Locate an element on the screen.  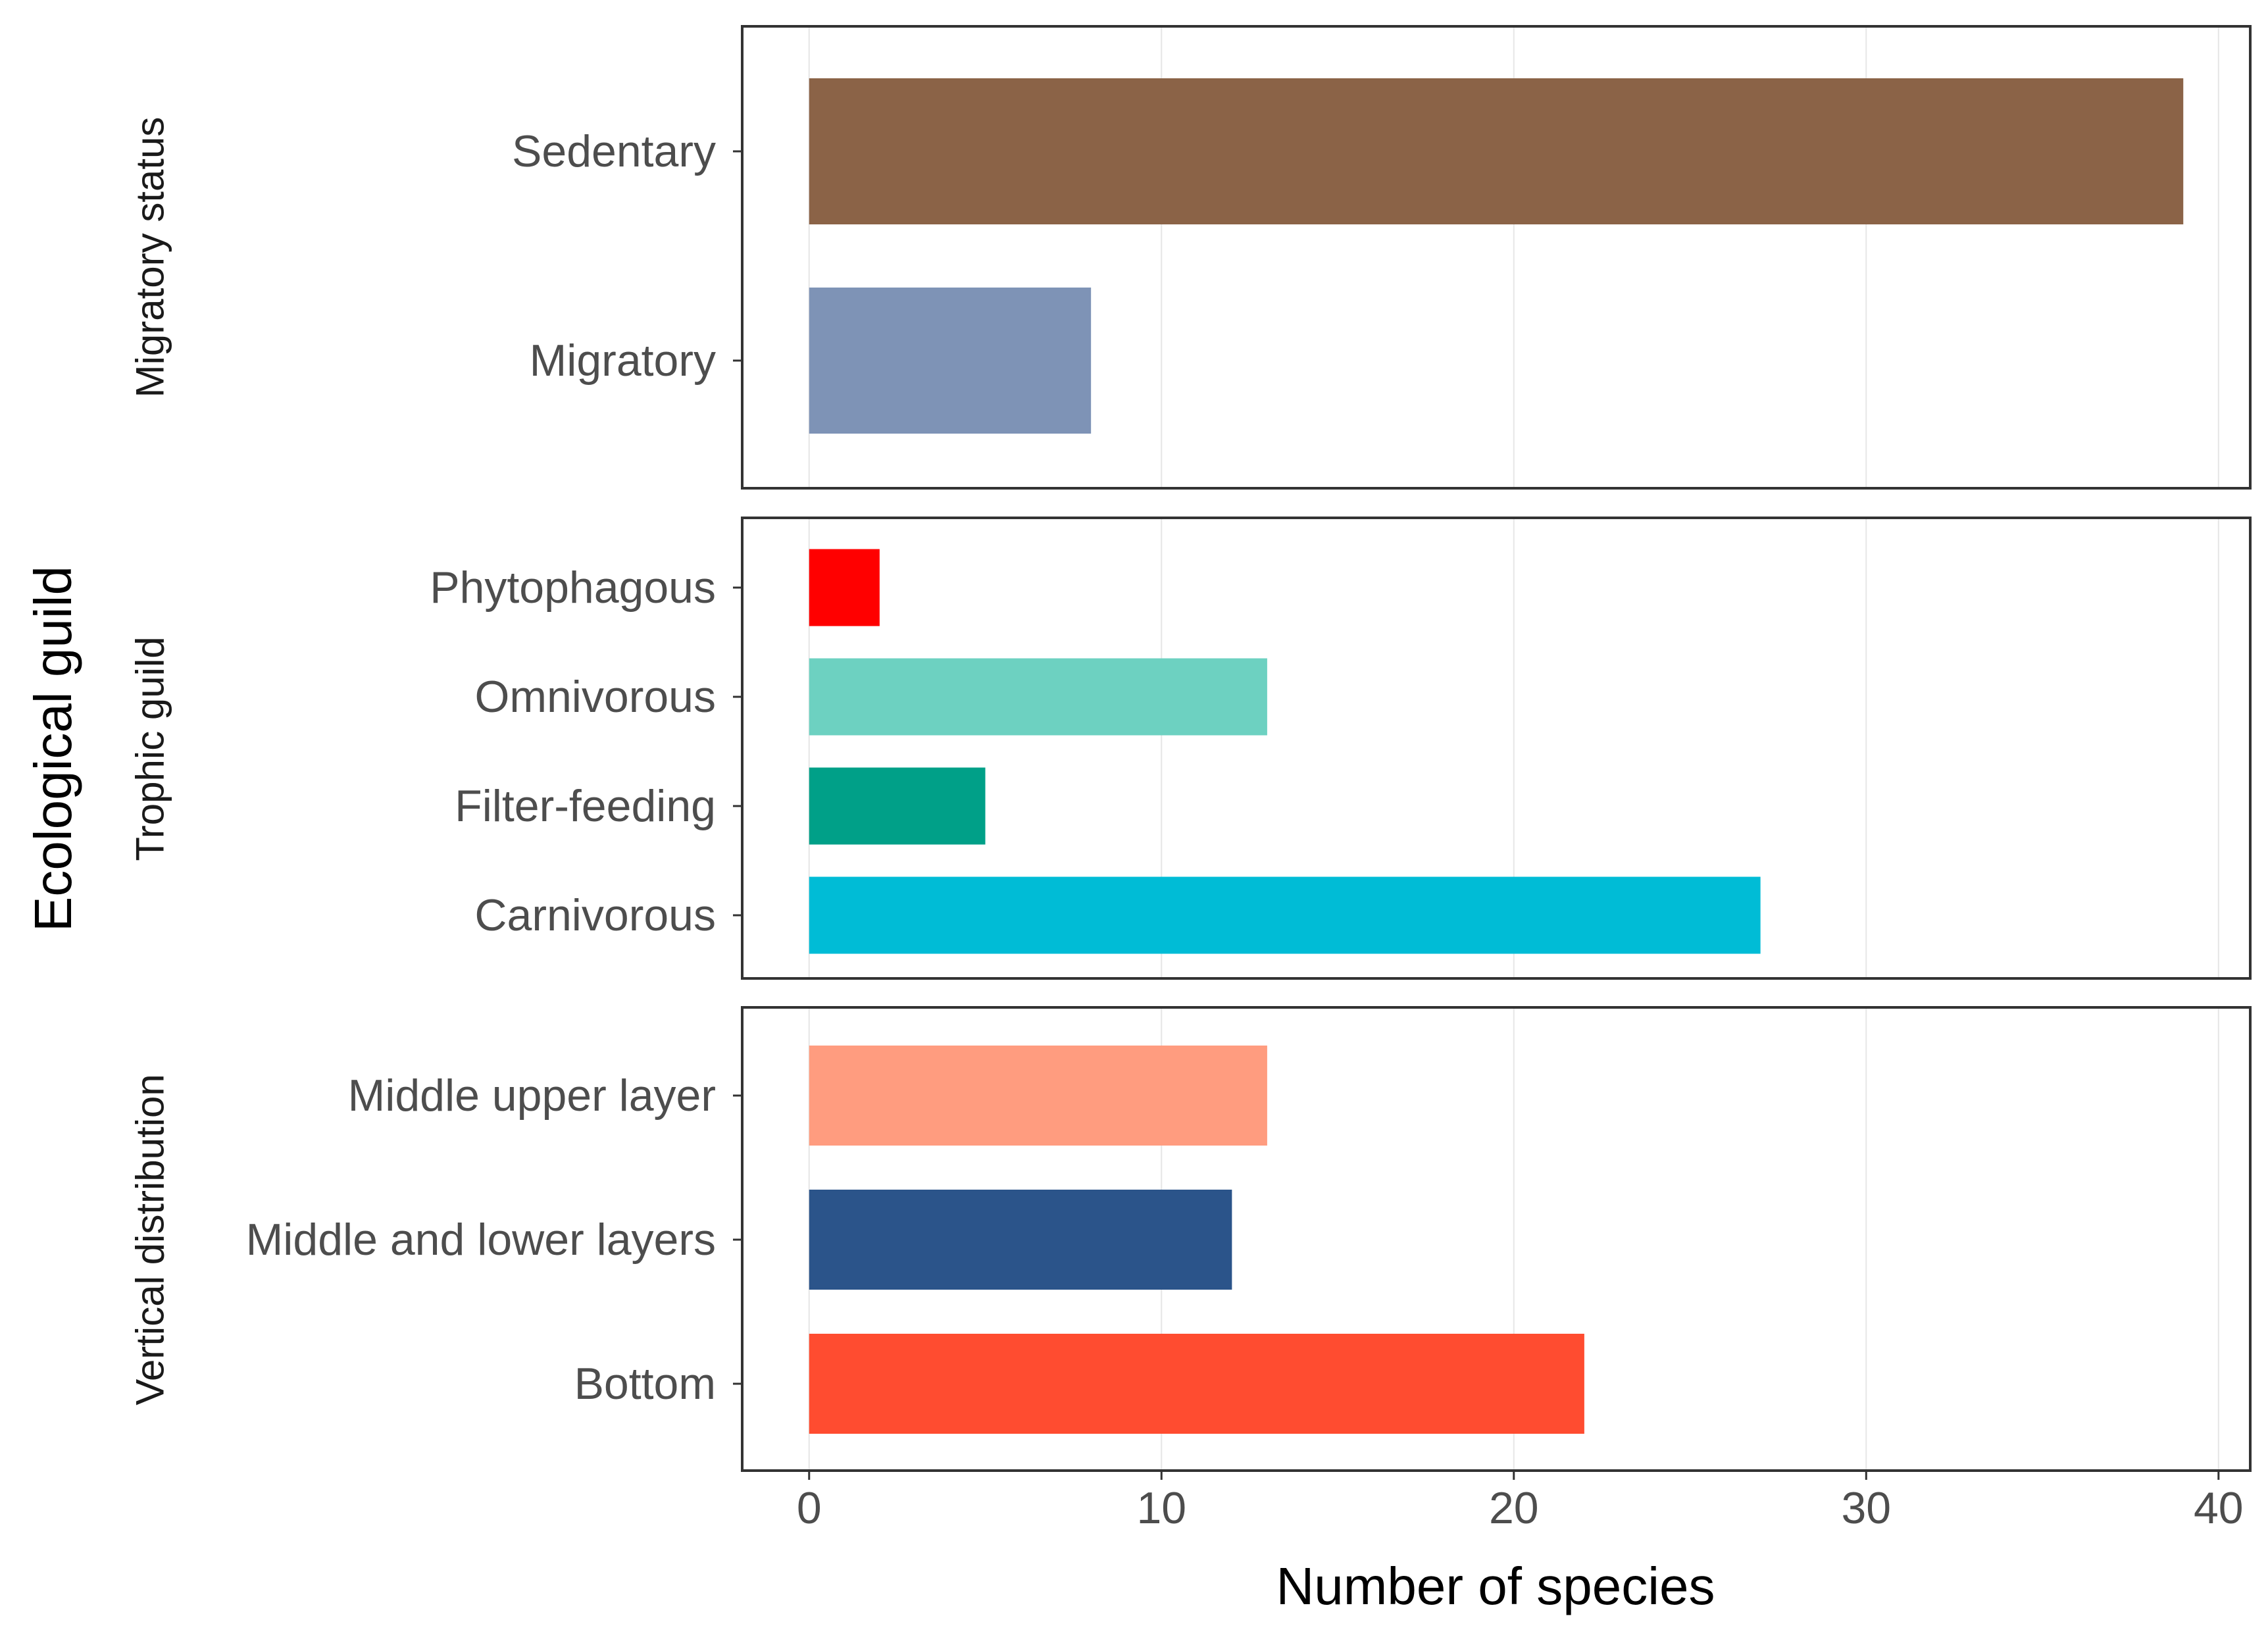
x-tick-label-30: 30 is located at coordinates (1866, 1508).